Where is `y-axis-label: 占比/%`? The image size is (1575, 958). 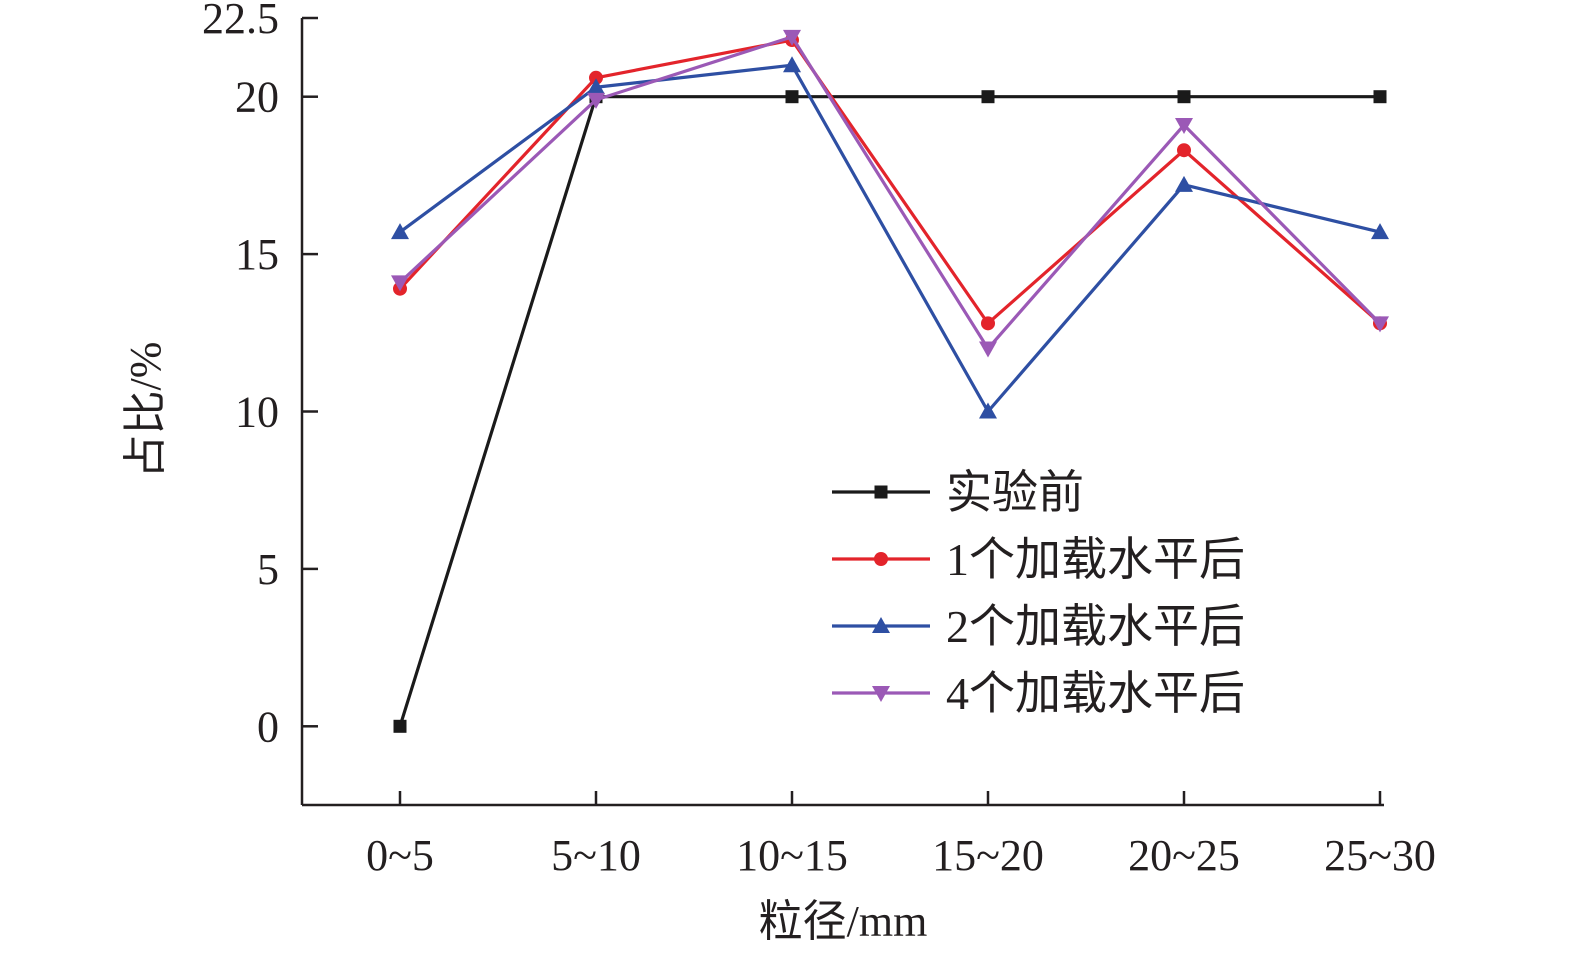
y-axis-label: 占比/% is located at coordinates (145, 410).